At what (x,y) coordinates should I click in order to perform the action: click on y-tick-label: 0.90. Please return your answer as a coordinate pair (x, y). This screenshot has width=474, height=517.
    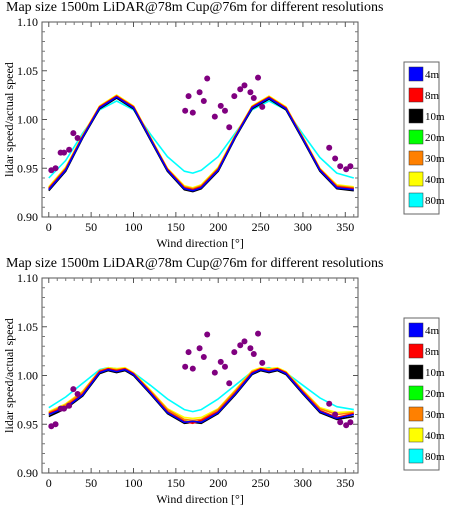
    Looking at the image, I should click on (27, 473).